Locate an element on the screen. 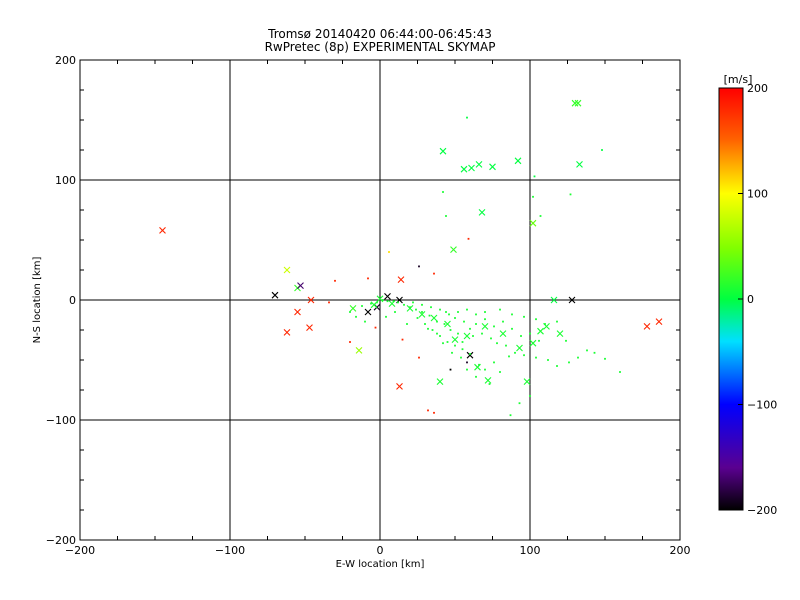 This screenshot has height=600, width=800. chart-title: Tromsø 20140420 06:44:00-06:45:43 is located at coordinates (379, 34).